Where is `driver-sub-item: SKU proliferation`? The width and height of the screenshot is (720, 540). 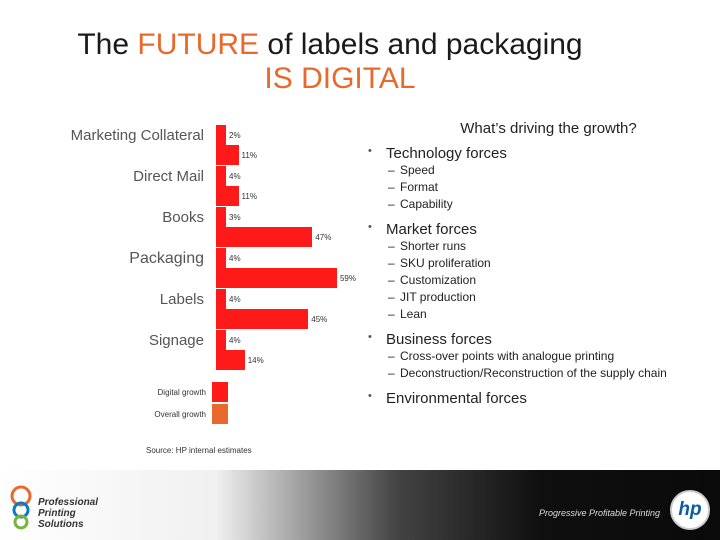
driver-sub-item: SKU proliferation is located at coordinates (538, 263).